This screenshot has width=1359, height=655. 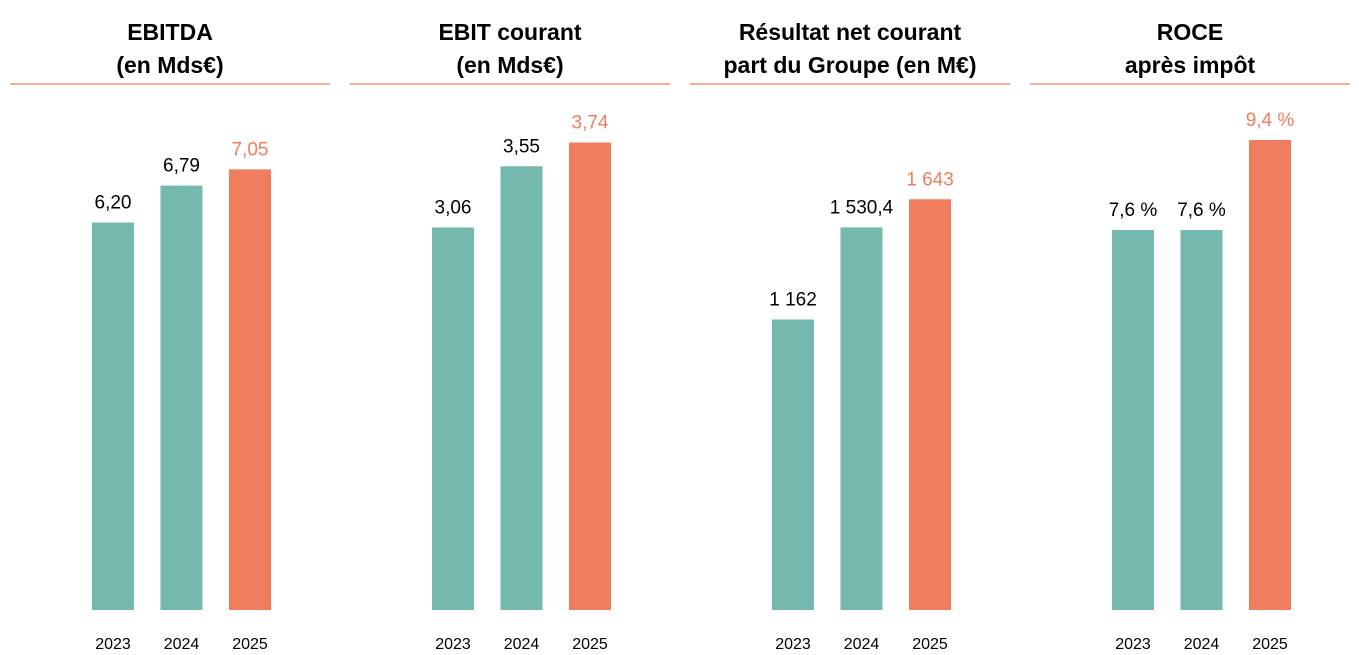 What do you see at coordinates (850, 32) in the screenshot?
I see `panel-title: Résultat net courant` at bounding box center [850, 32].